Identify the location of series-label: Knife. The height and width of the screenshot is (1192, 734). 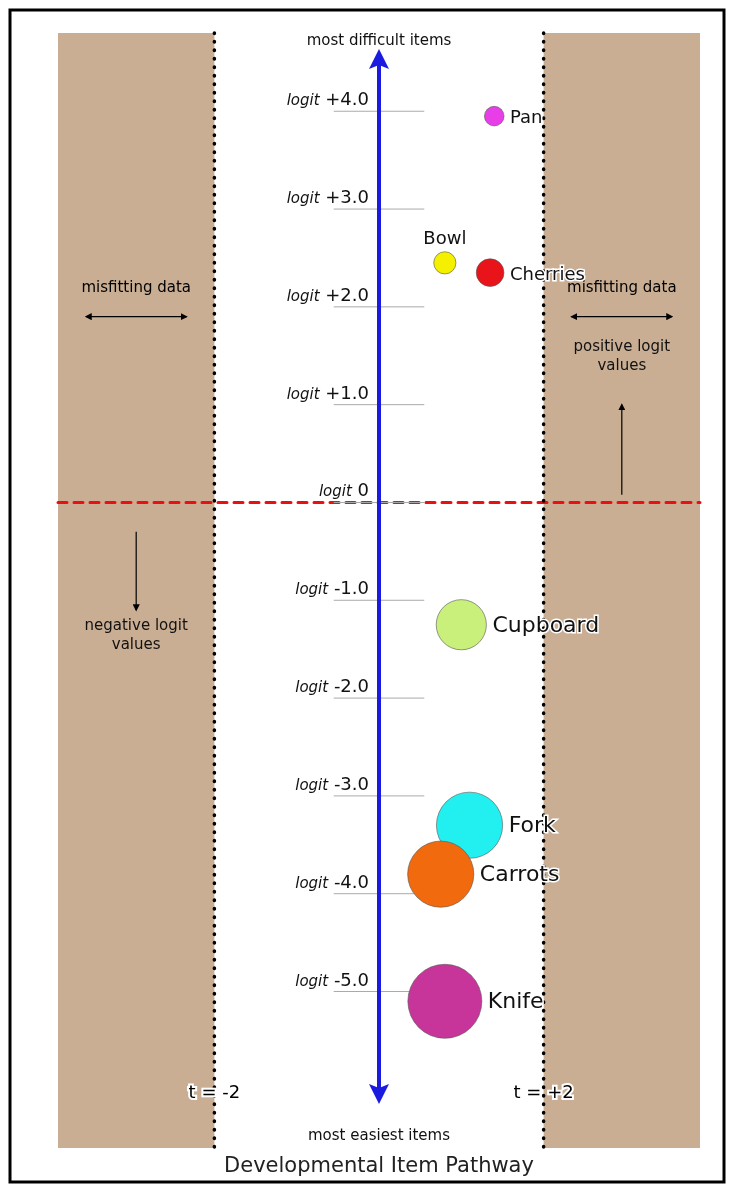
(515, 1001).